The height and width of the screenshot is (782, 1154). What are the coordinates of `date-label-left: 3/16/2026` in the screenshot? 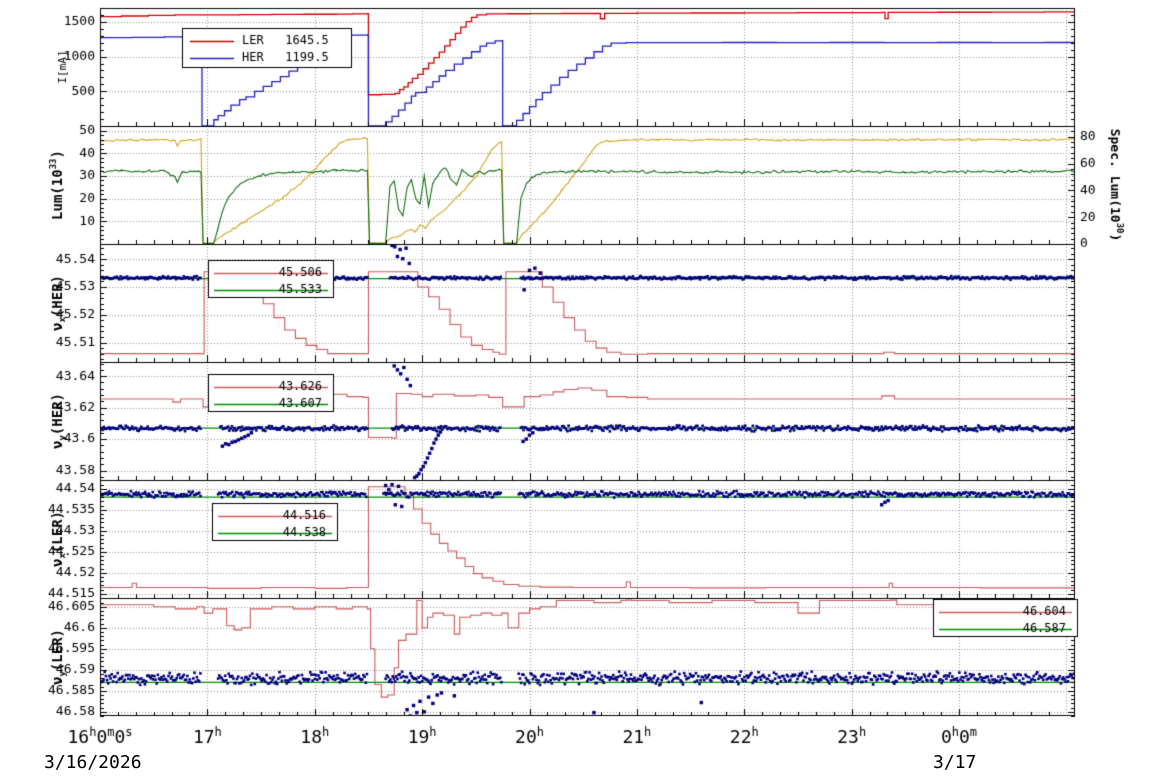 It's located at (93, 762).